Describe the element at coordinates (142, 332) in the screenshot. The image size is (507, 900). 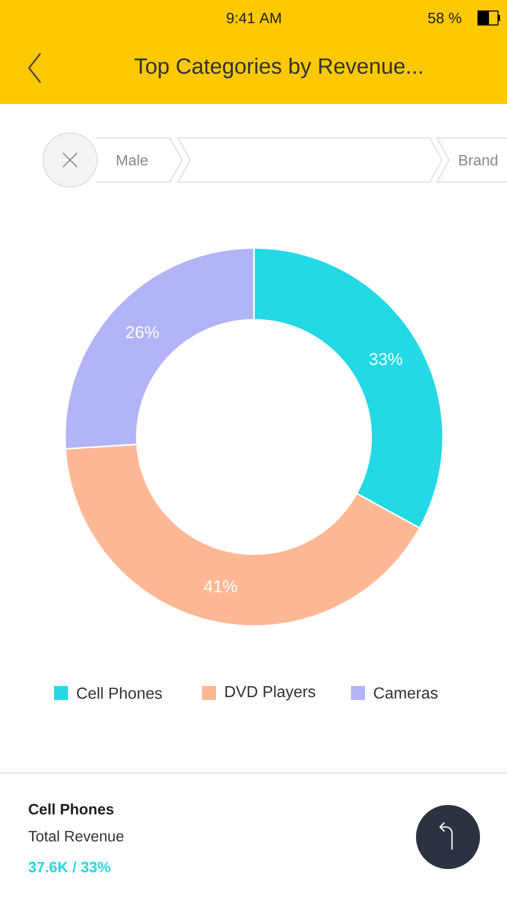
I see `data-label: 26%` at that location.